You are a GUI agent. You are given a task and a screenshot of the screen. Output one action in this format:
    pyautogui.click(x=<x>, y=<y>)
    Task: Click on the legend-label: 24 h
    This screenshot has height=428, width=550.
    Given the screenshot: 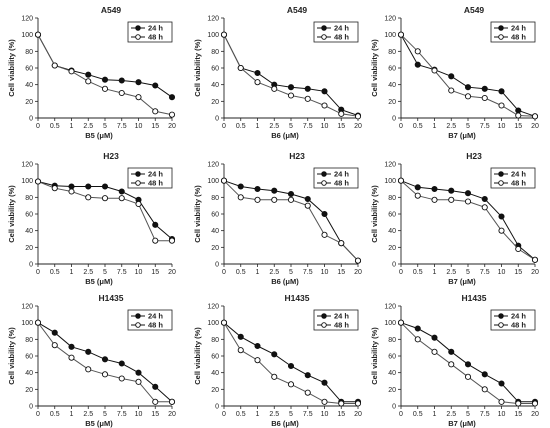 What is the action you would take?
    pyautogui.click(x=341, y=316)
    